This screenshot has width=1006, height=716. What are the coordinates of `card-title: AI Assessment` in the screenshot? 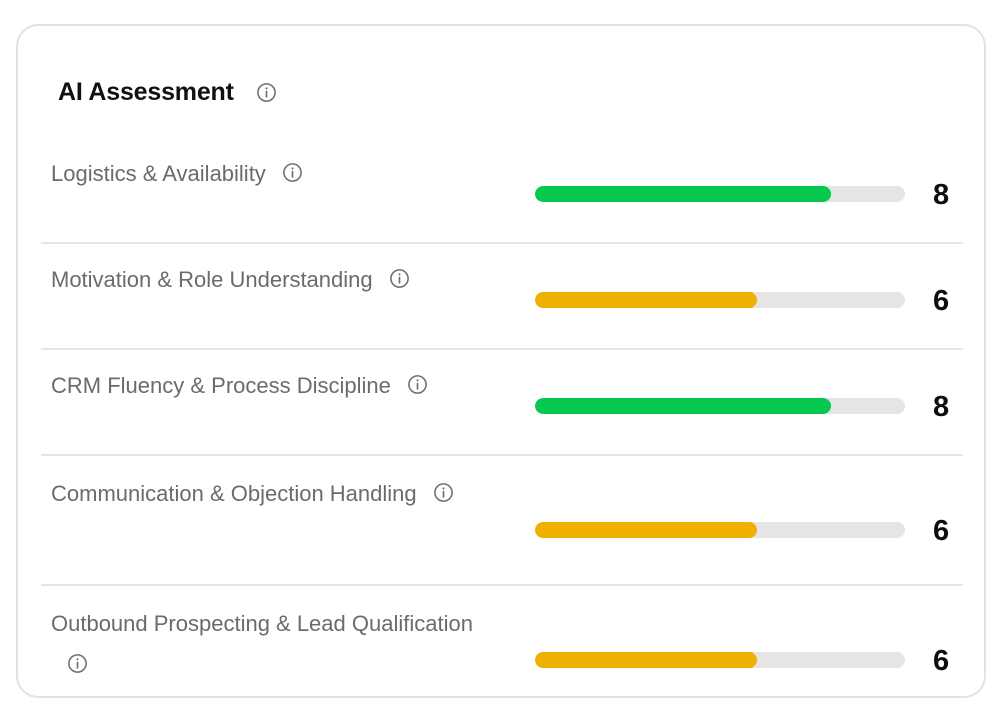 It's located at (146, 91).